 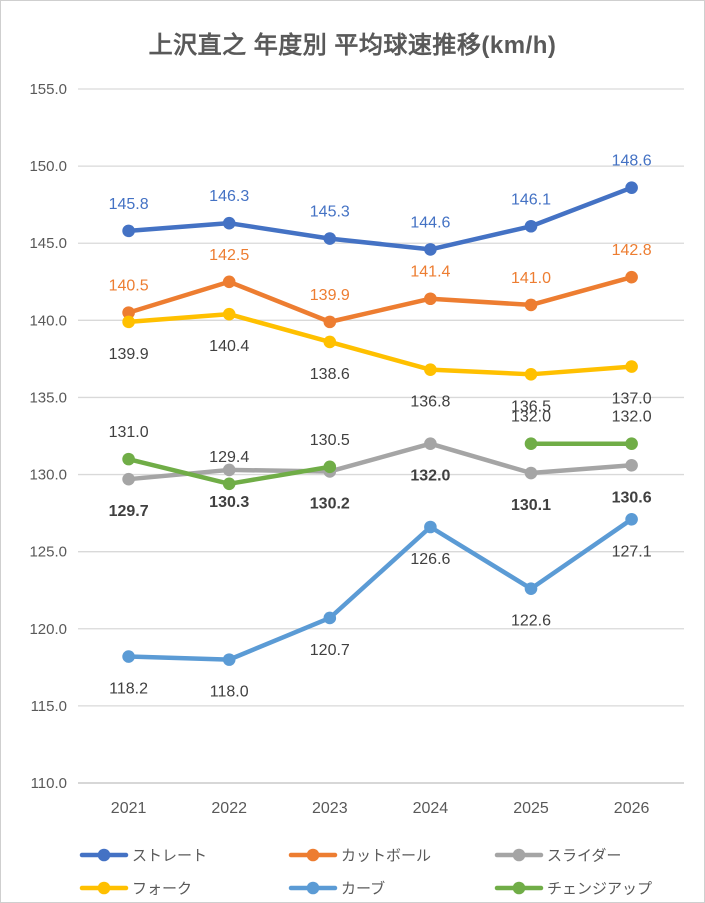 I want to click on y-tick-label: 145.0, so click(x=48, y=243).